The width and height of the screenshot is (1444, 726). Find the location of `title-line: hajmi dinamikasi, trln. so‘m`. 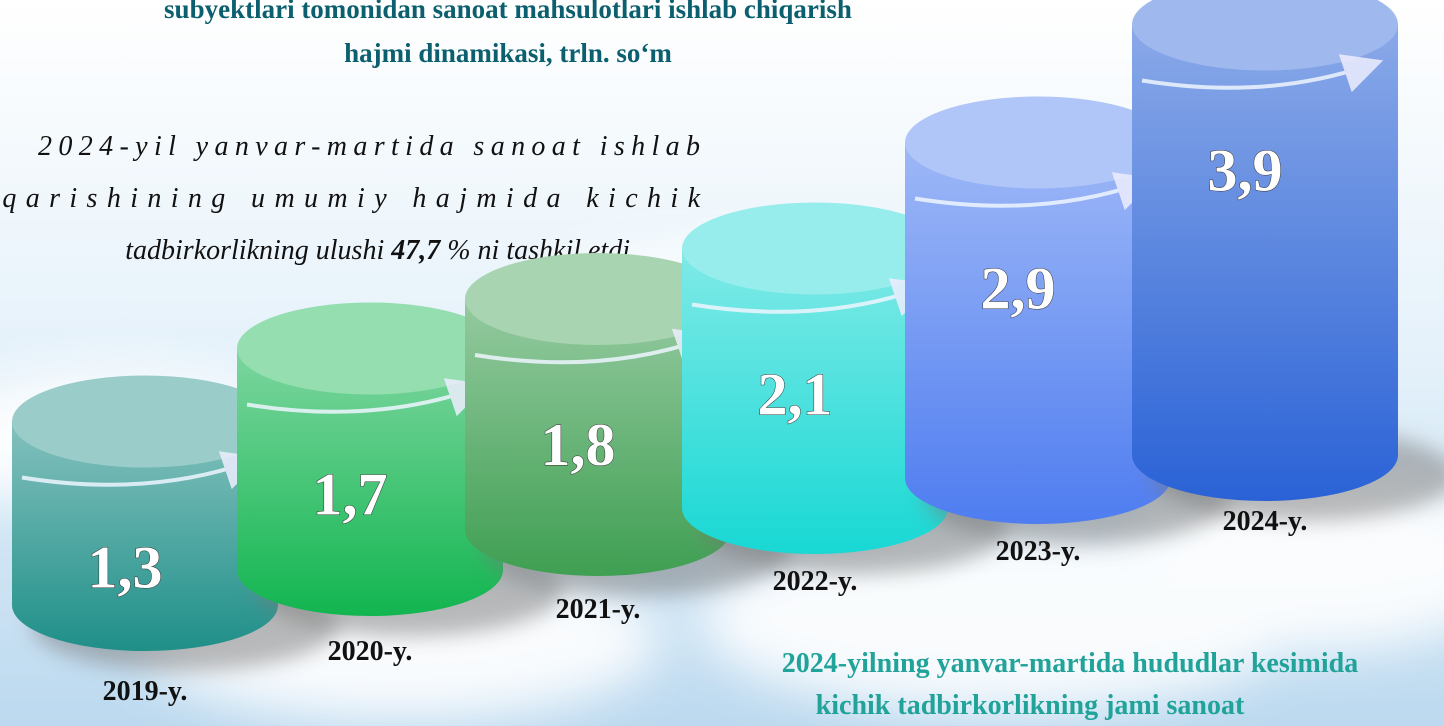

title-line: hajmi dinamikasi, trln. so‘m is located at coordinates (508, 53).